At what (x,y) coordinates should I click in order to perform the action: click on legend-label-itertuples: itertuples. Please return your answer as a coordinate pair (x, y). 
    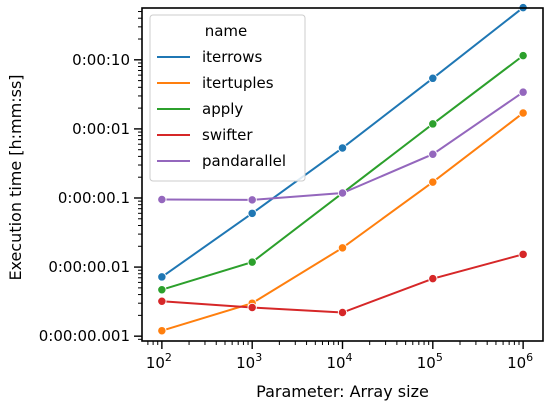
    Looking at the image, I should click on (238, 83).